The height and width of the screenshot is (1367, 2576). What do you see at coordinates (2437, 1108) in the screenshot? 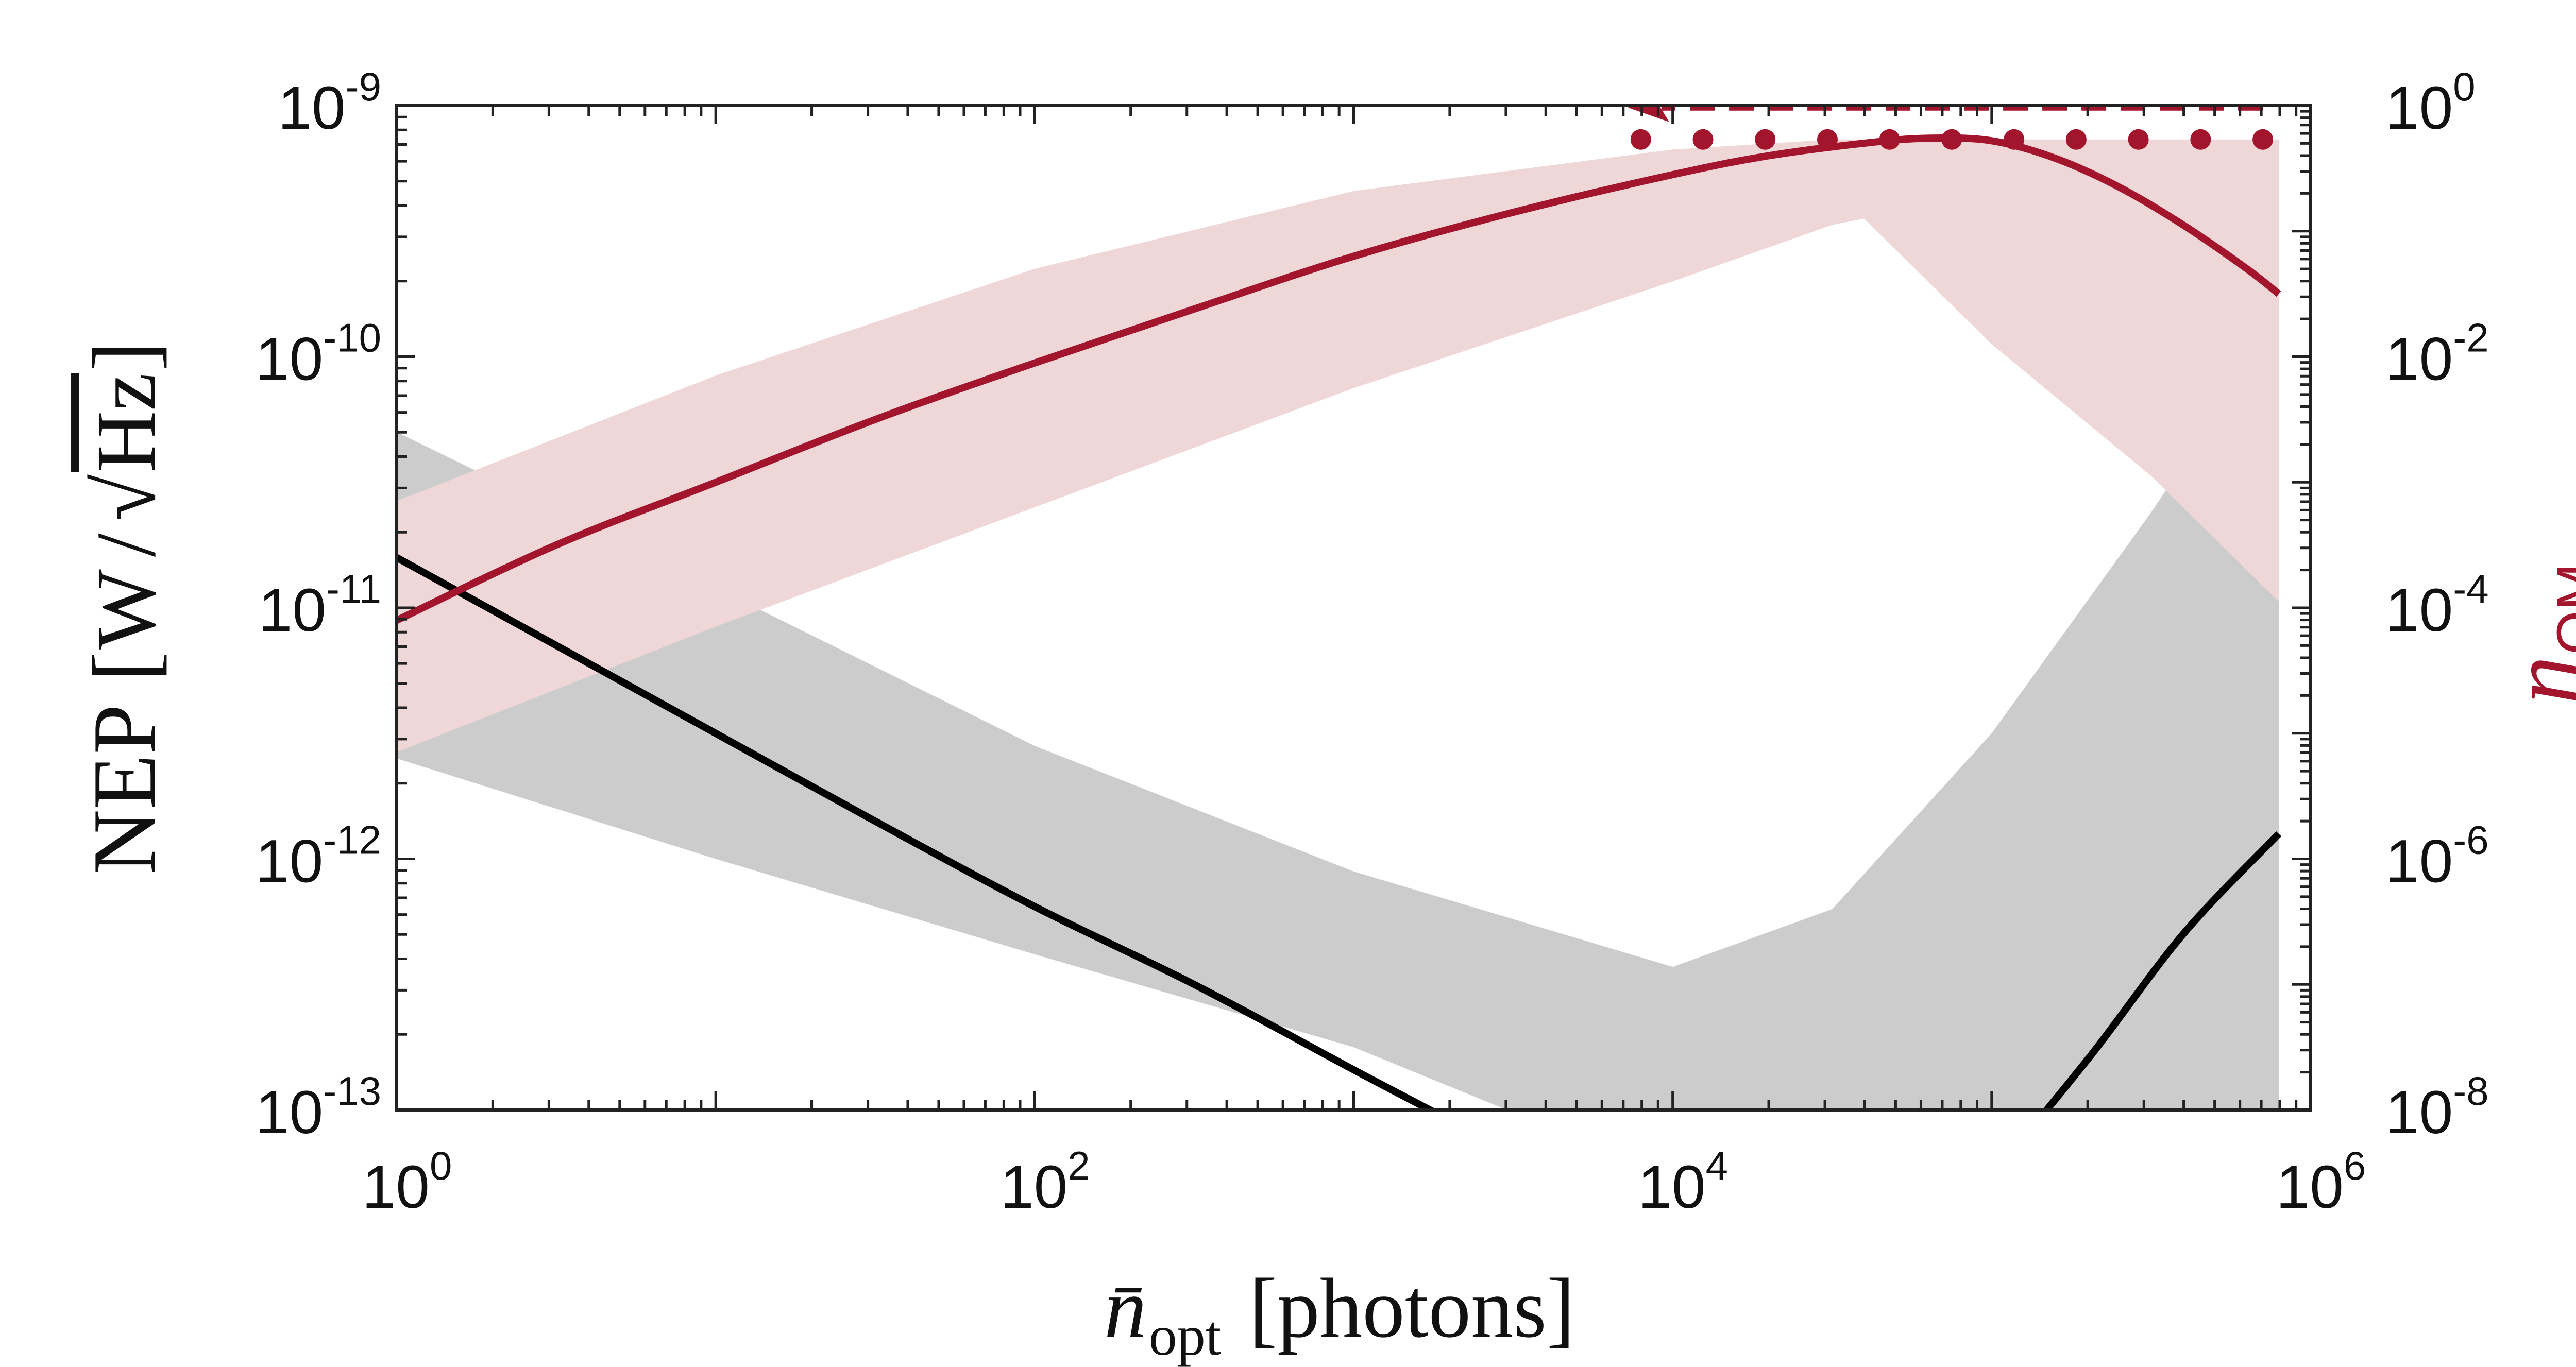
I see `y-right-tick-label: 10⁻⁸` at bounding box center [2437, 1108].